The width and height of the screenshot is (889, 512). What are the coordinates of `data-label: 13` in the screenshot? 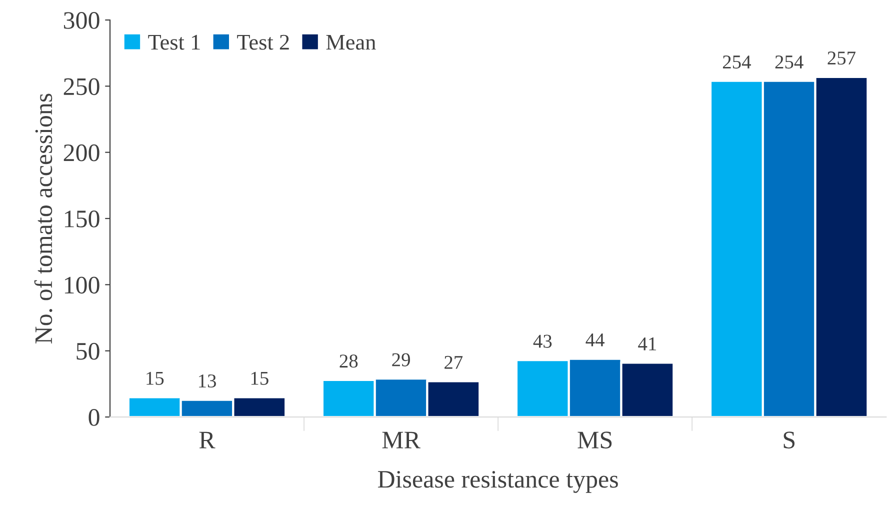 It's located at (207, 381).